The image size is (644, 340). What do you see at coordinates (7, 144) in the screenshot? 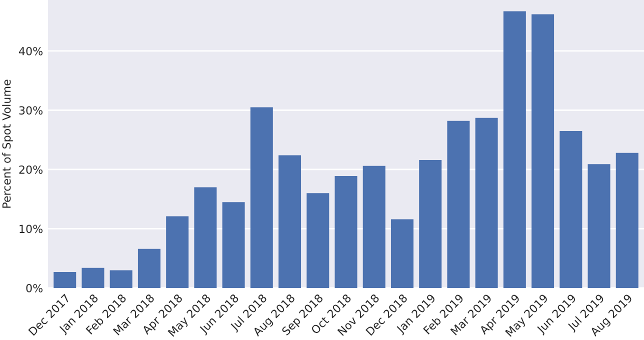
I see `y-axis-title: Percent of Spot Volume` at bounding box center [7, 144].